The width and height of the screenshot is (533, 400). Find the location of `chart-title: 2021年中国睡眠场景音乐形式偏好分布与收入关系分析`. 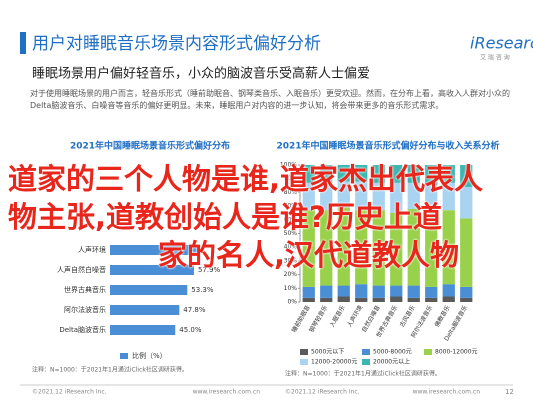

chart-title: 2021年中国睡眠场景音乐形式偏好分布与收入关系分析 is located at coordinates (387, 146).